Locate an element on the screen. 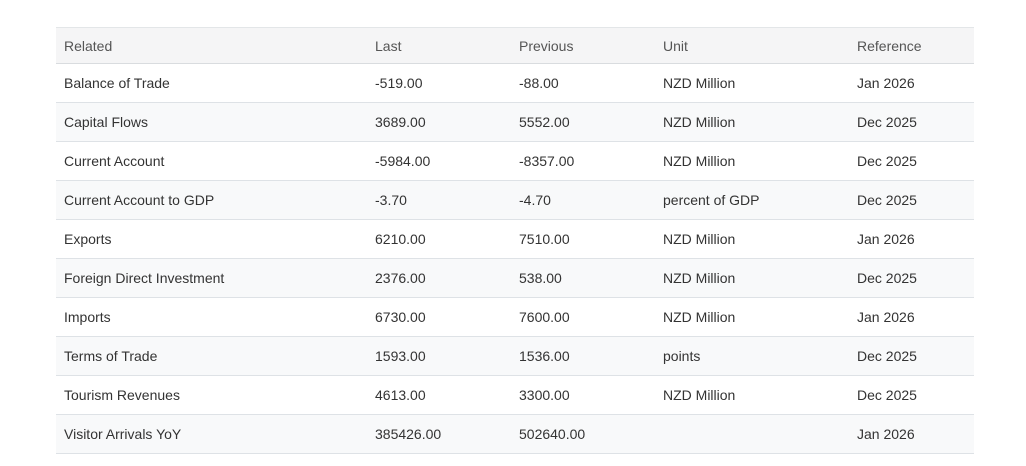  column-header-last: Last is located at coordinates (439, 45).